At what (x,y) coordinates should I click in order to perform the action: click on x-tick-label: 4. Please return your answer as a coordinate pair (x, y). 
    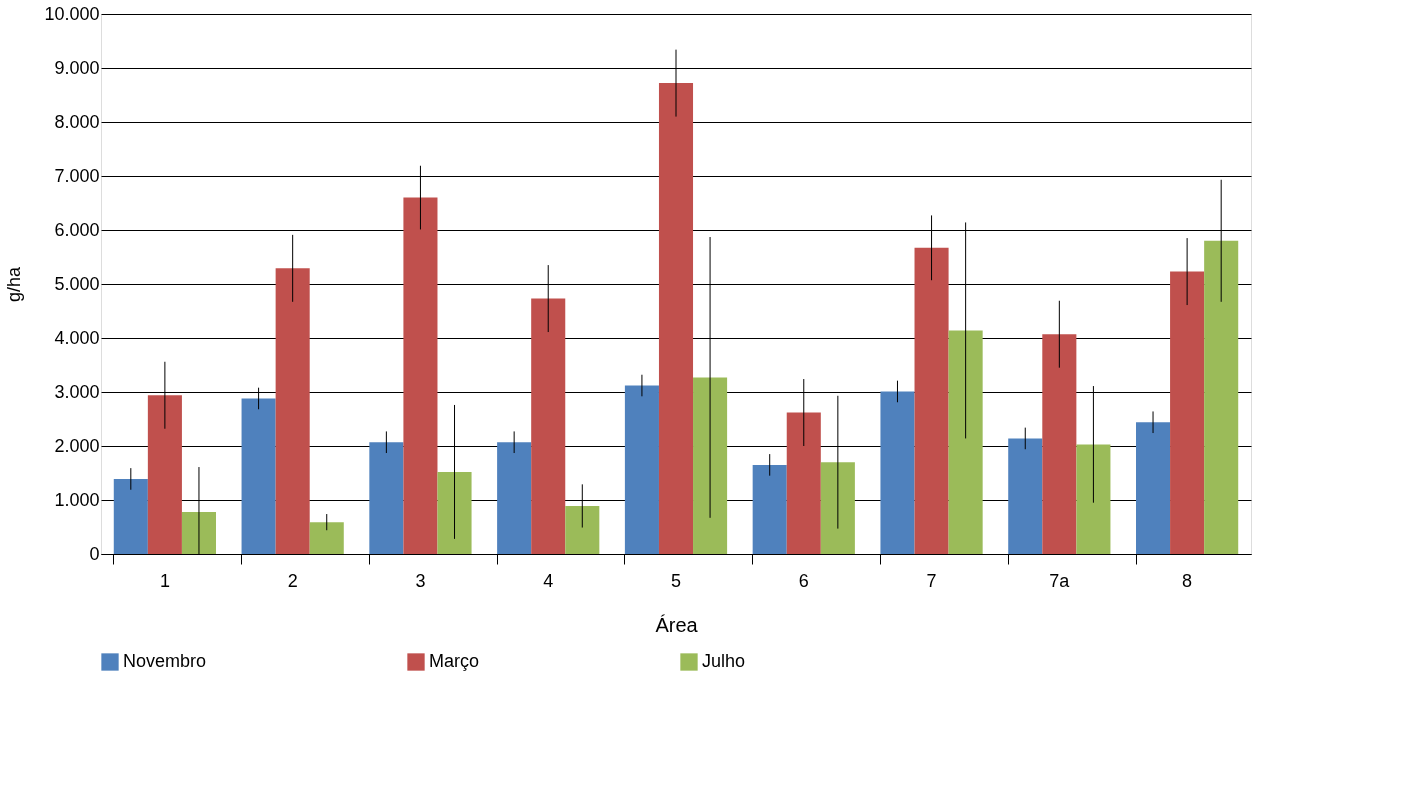
    Looking at the image, I should click on (548, 580).